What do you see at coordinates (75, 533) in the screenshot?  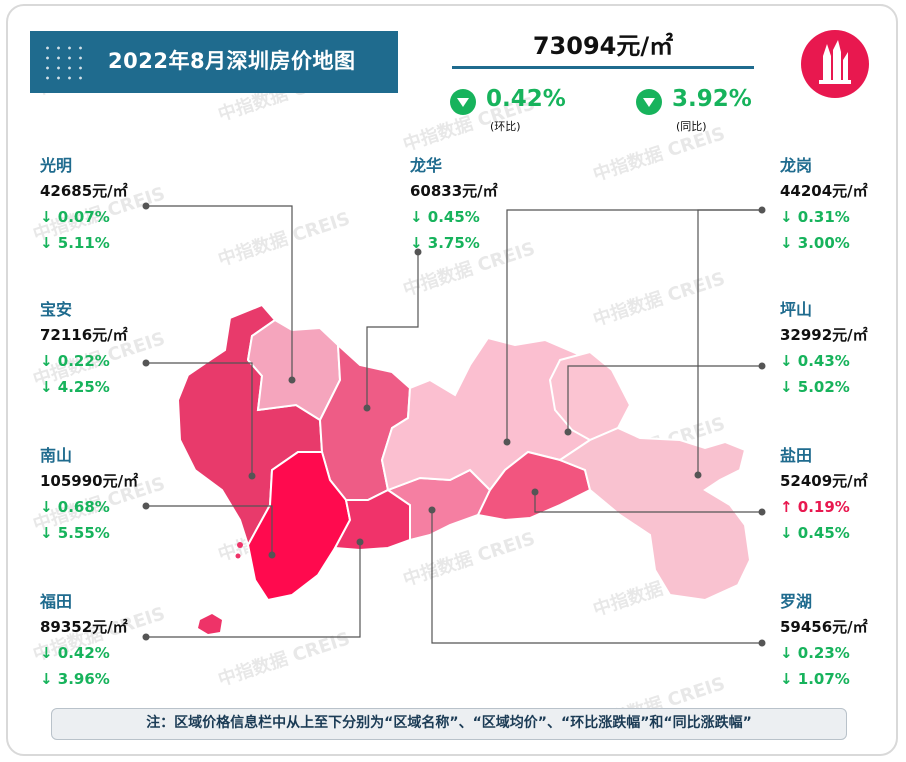 I see `district-yoy: ↓ 5.55%` at bounding box center [75, 533].